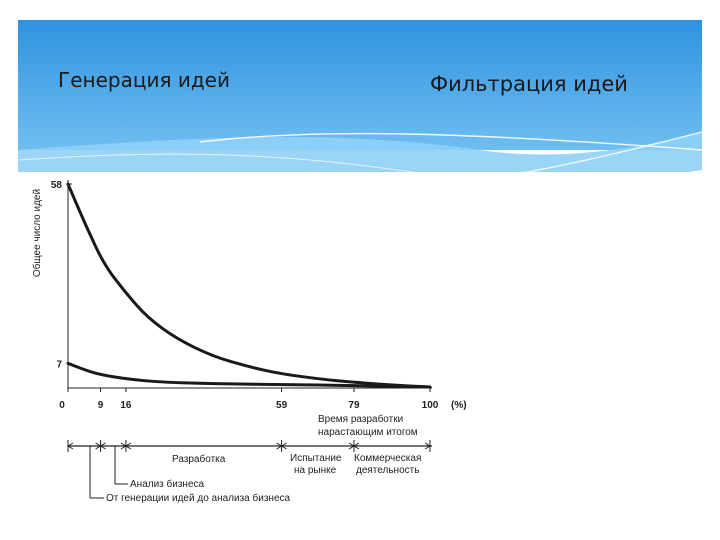 Image resolution: width=720 pixels, height=540 pixels. I want to click on phase-generation-to-analysis: От генерации идей до анализа бизнеса, so click(198, 498).